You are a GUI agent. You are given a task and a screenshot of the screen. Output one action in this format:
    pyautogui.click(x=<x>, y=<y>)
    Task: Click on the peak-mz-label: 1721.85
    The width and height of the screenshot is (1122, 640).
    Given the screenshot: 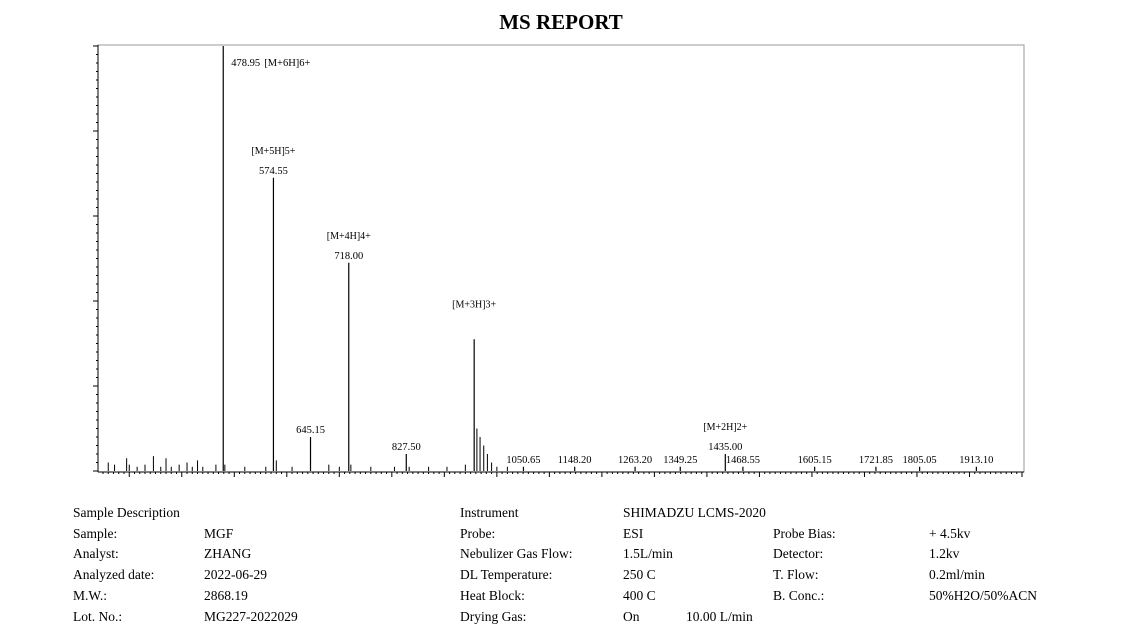 What is the action you would take?
    pyautogui.click(x=876, y=460)
    